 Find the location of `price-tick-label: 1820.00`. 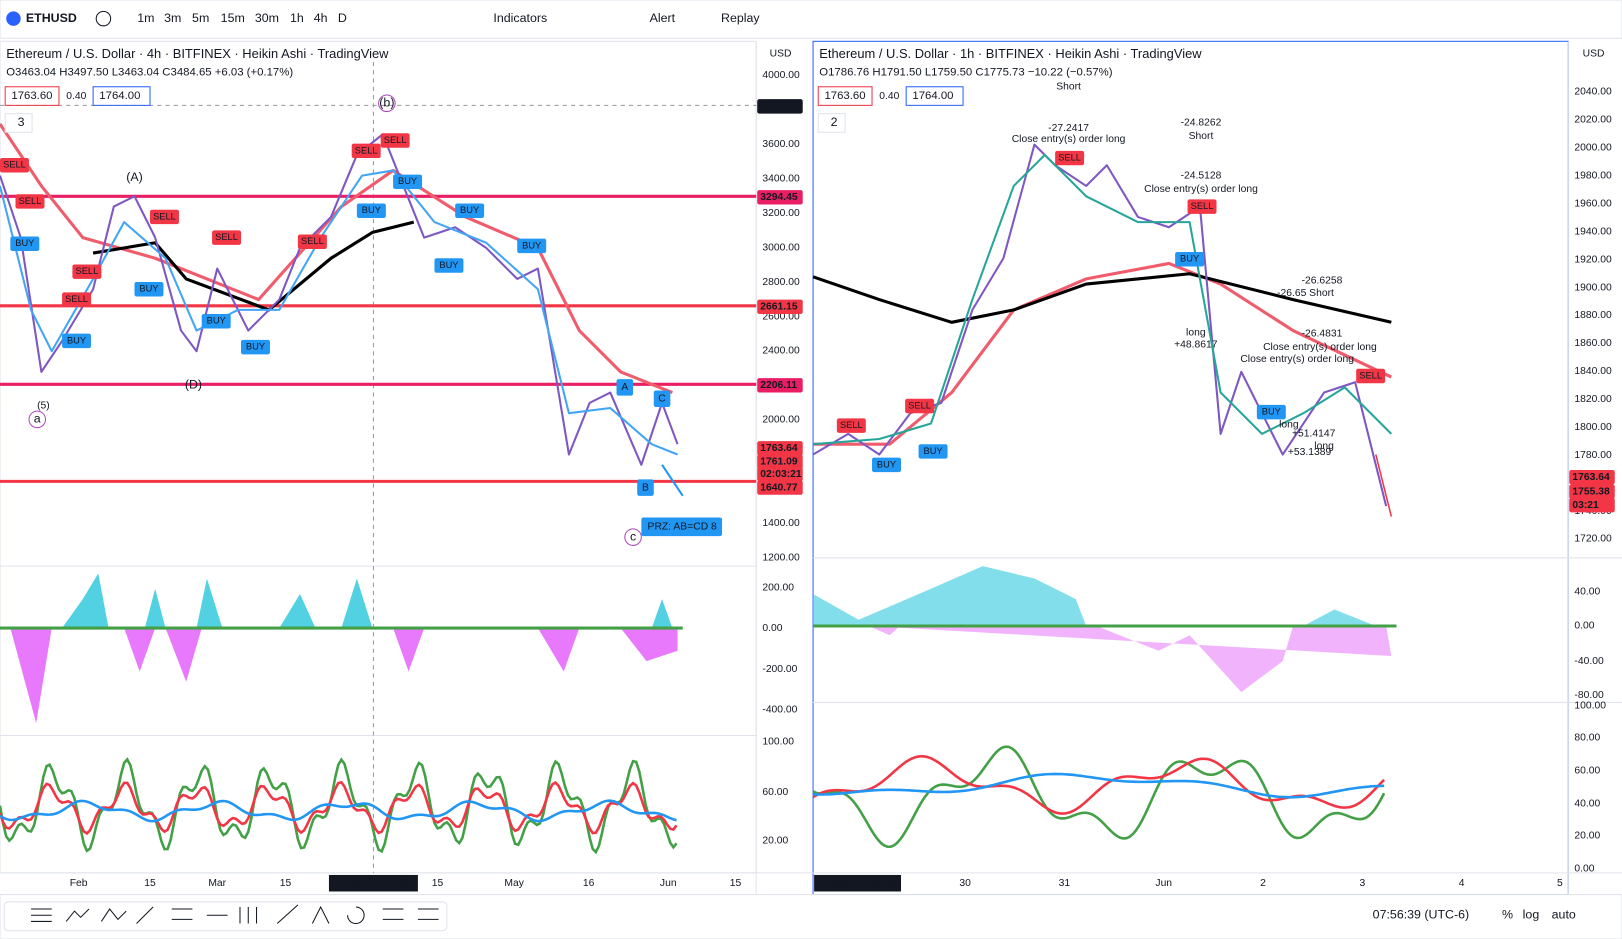

price-tick-label: 1820.00 is located at coordinates (1593, 399).